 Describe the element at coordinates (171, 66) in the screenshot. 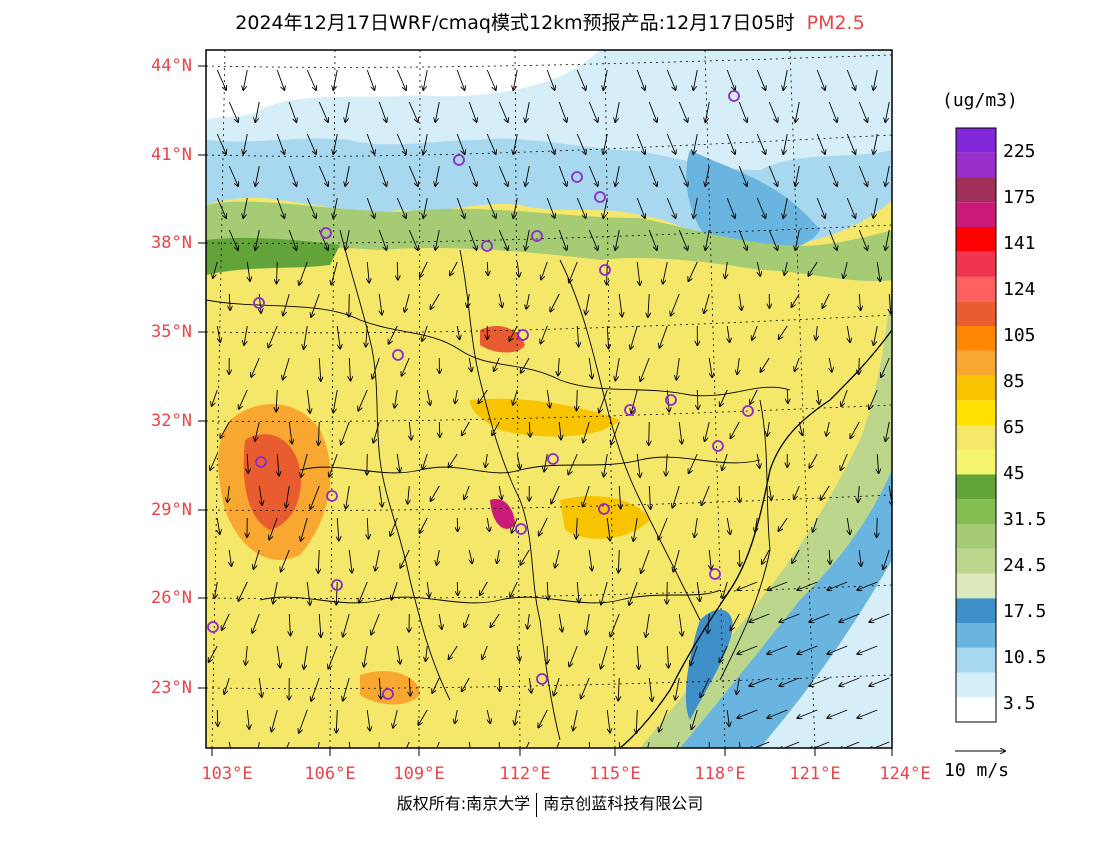

I see `lat-label-44n: 44°N` at that location.